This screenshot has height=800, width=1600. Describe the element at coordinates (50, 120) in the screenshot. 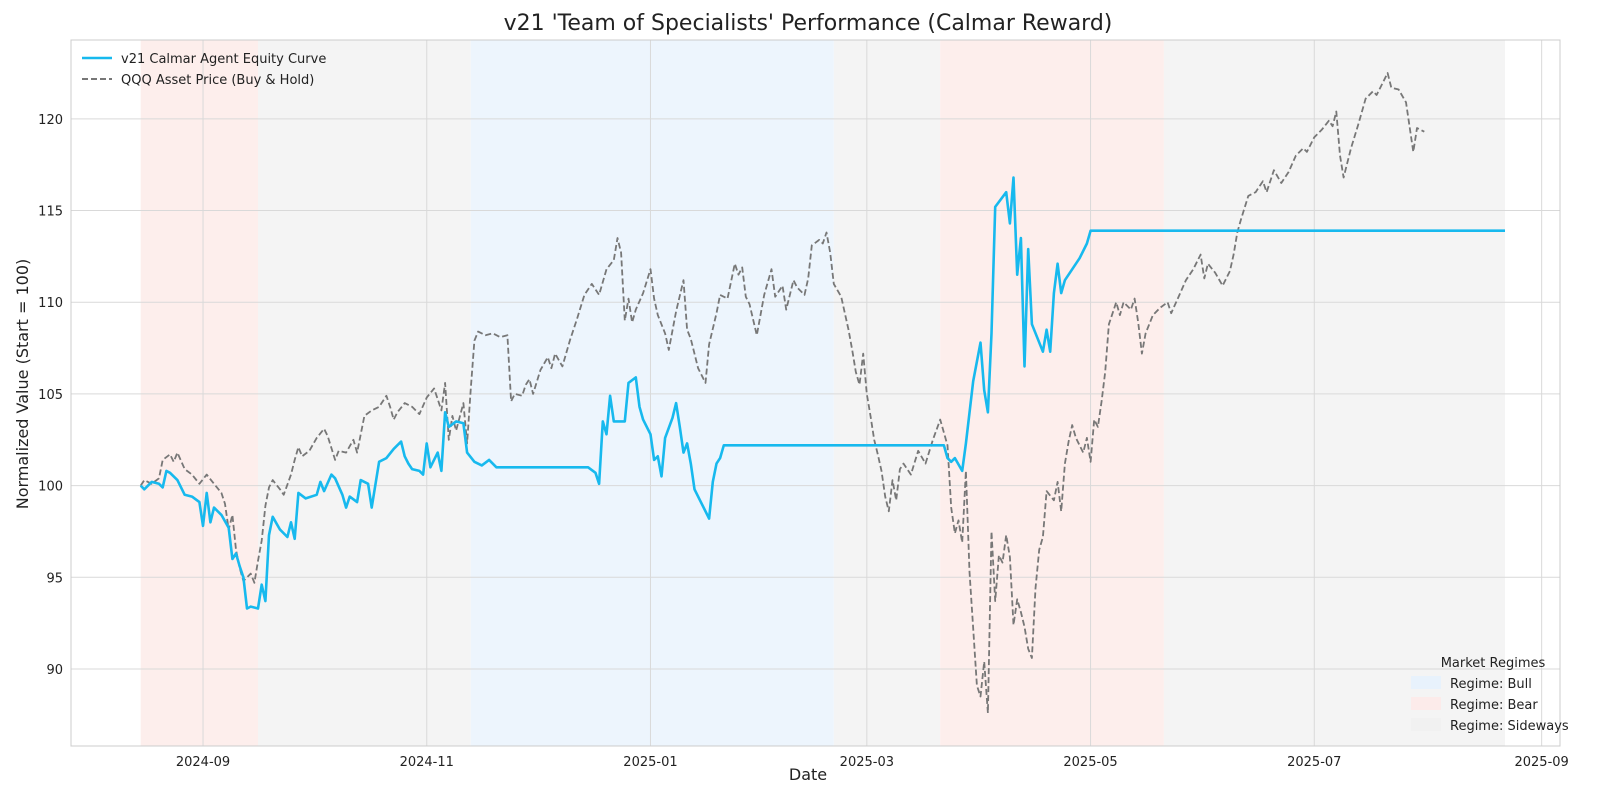

I see `y-tick-label: 120` at that location.